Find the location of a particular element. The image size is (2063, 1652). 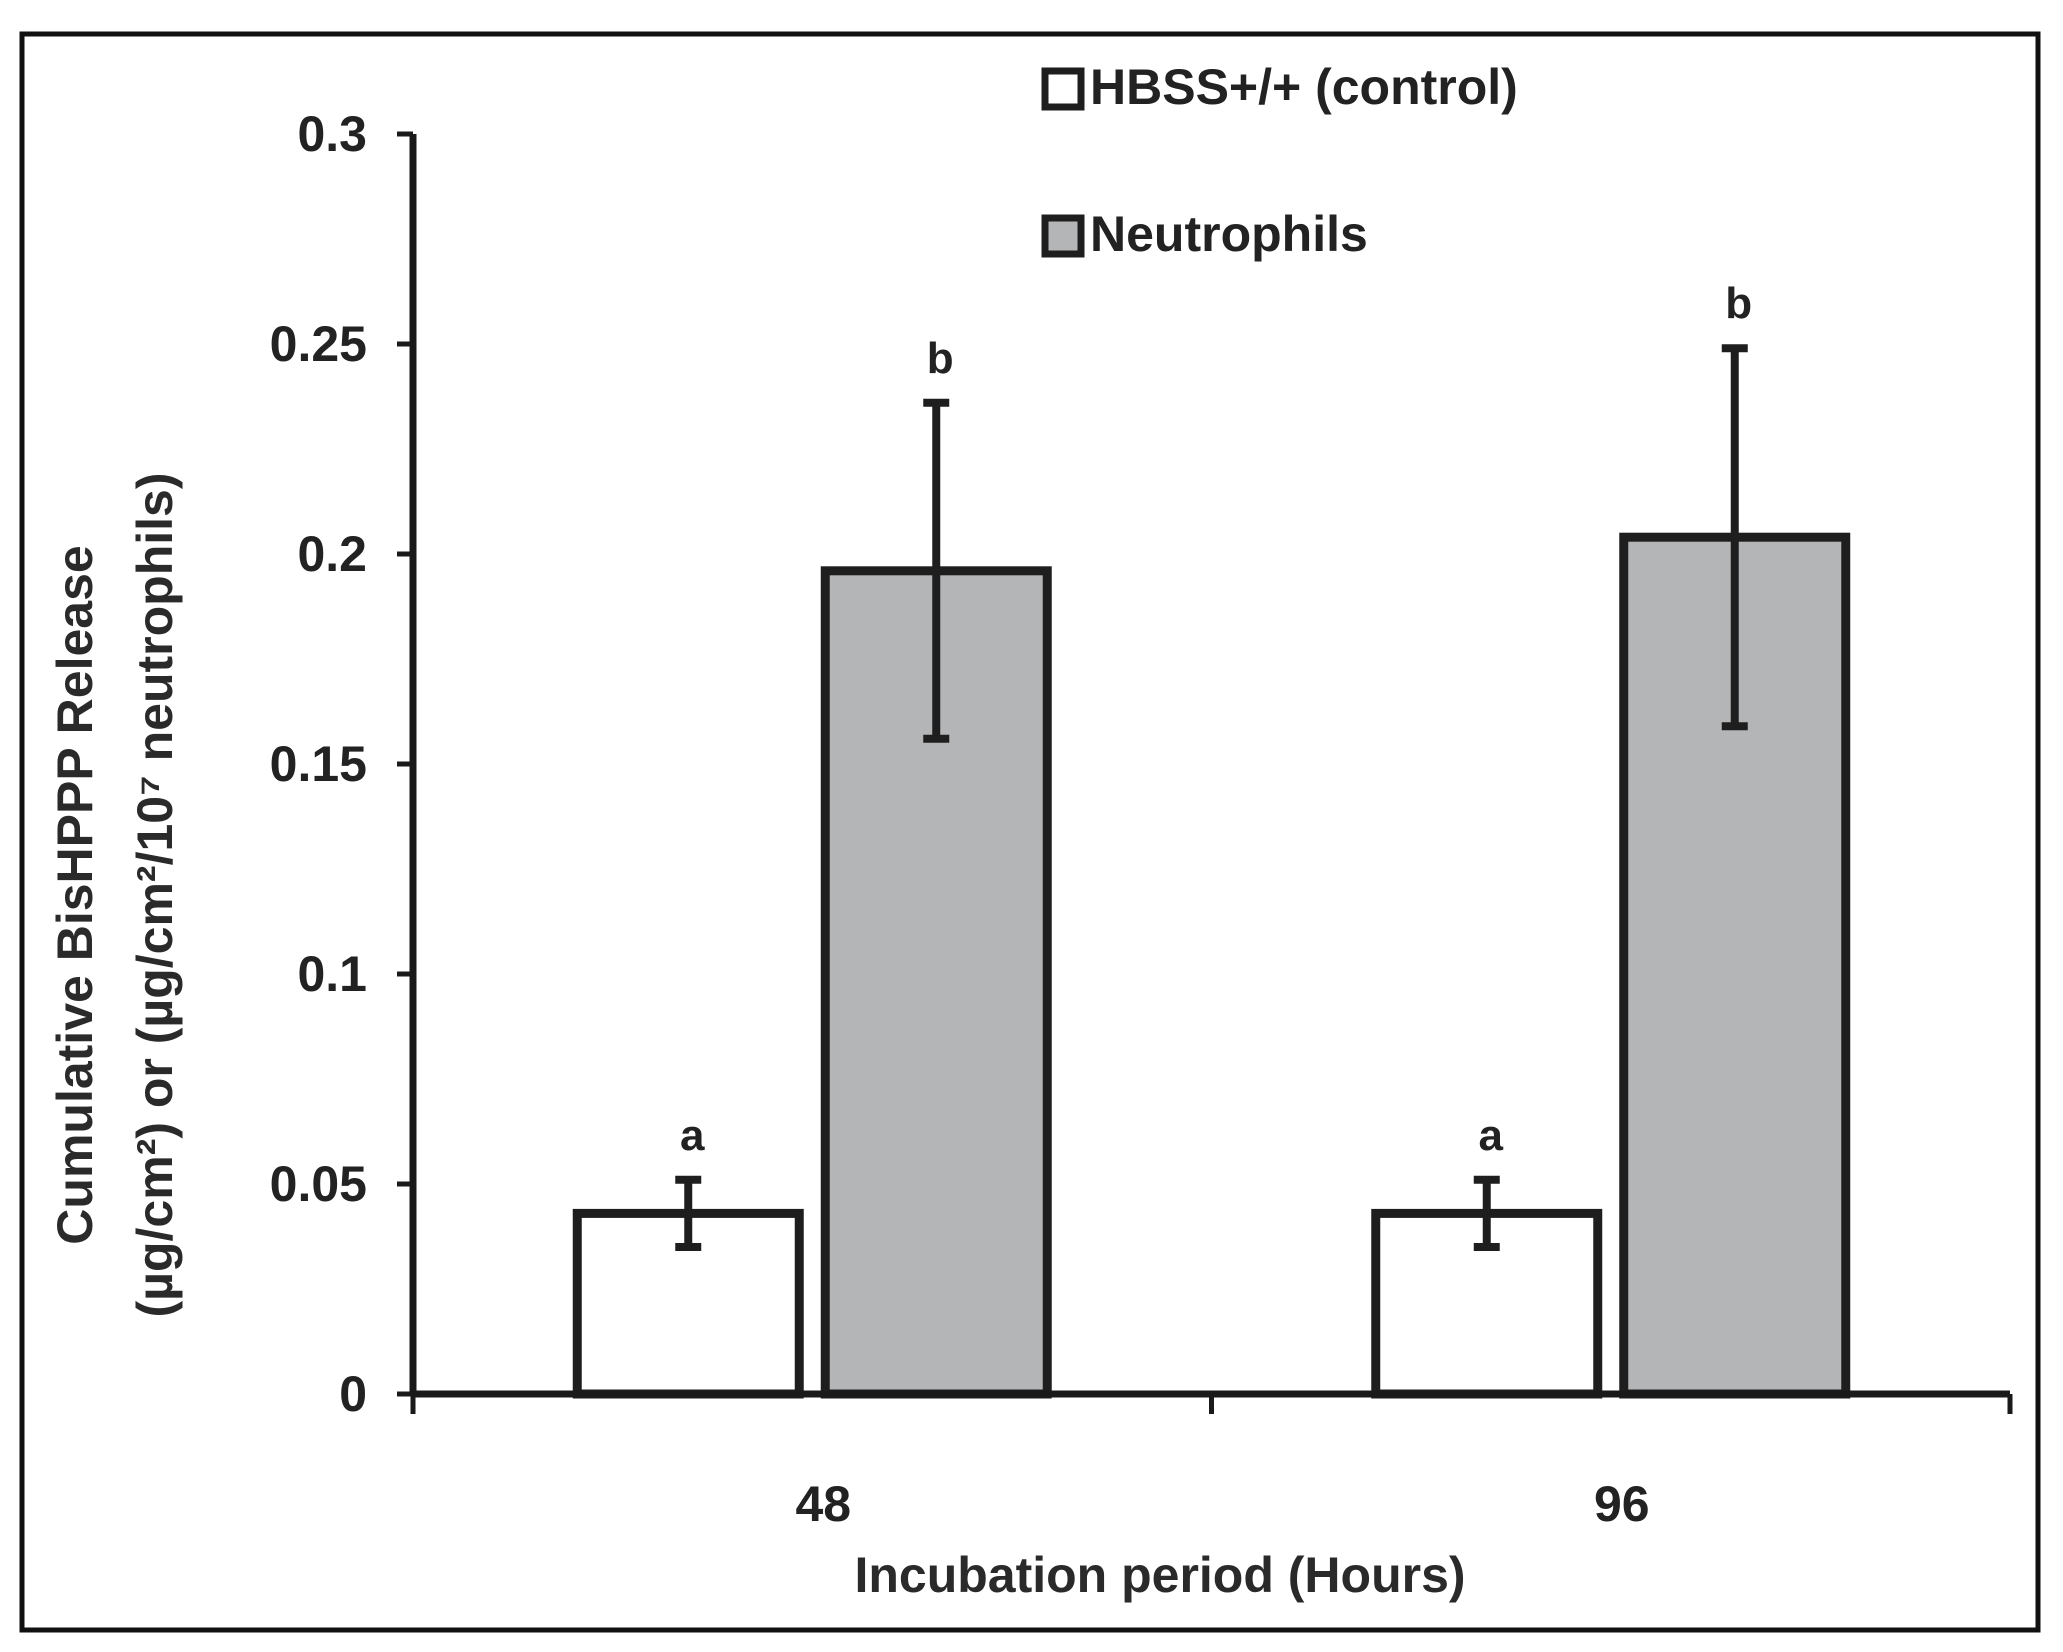

x-axis-title: Incubation period (Hours) is located at coordinates (1159, 1575).